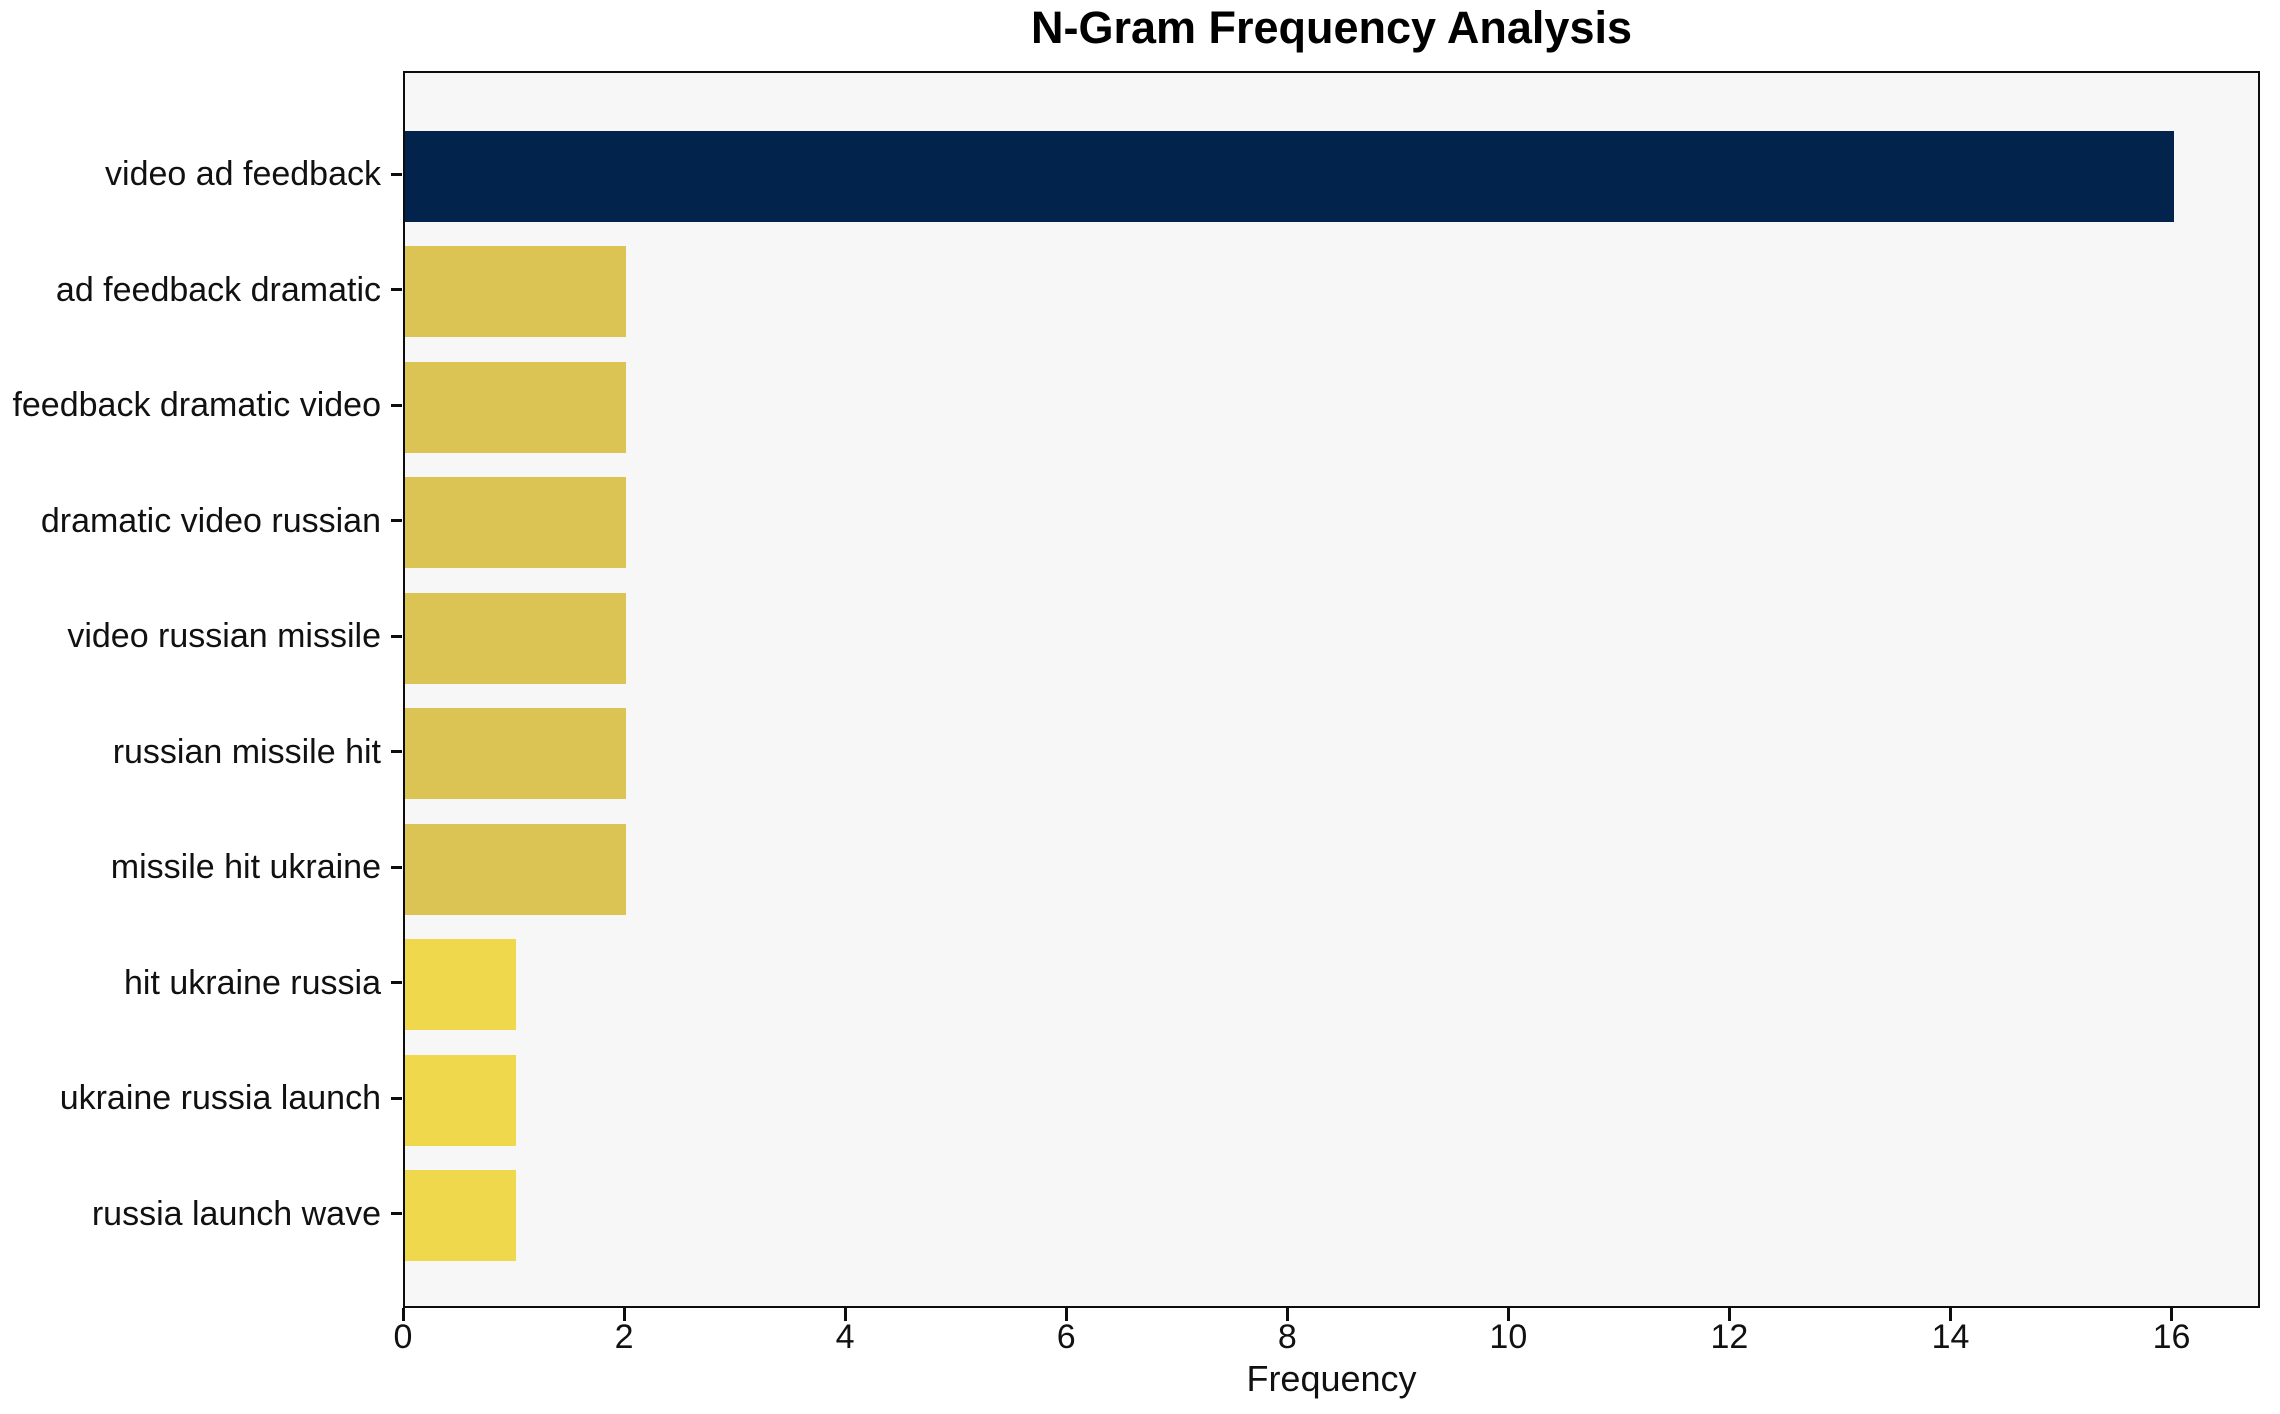 Image resolution: width=2280 pixels, height=1414 pixels. I want to click on y-tick-label: ukraine russia launch, so click(220, 1098).